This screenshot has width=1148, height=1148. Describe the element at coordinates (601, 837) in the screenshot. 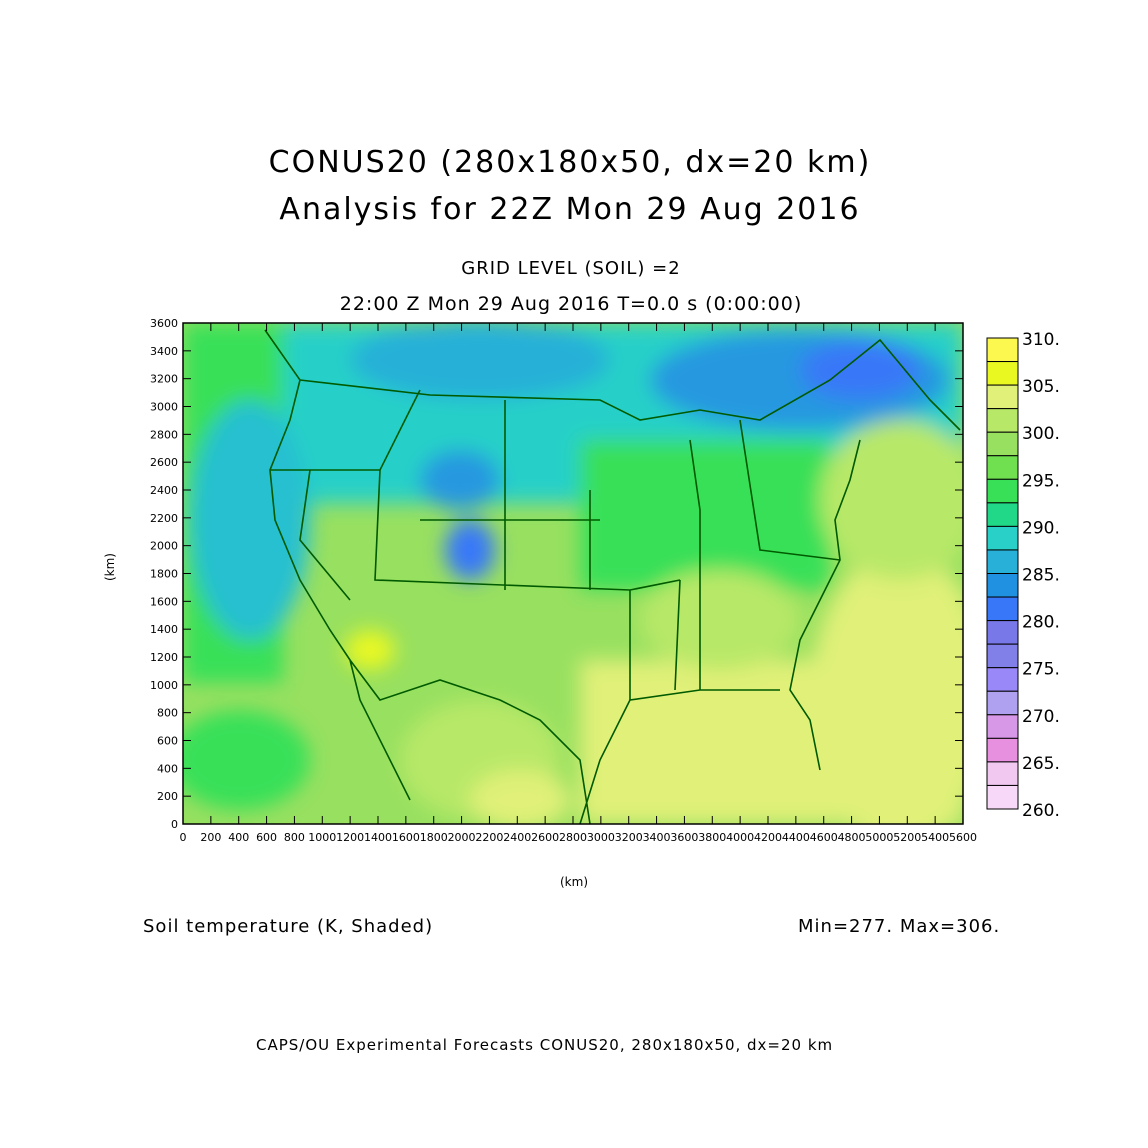

I see `x-tick-label: 3000` at that location.